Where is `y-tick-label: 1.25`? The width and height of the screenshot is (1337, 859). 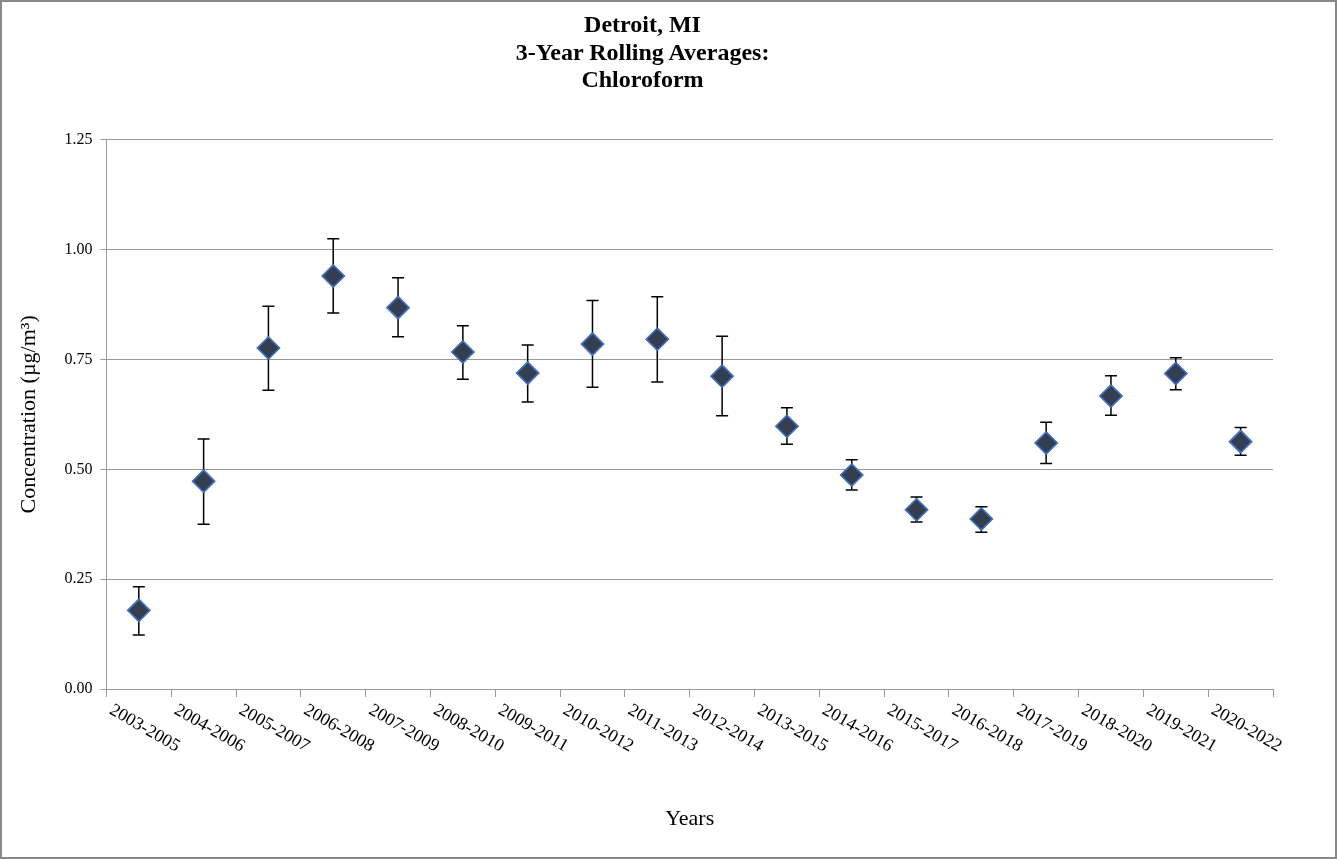 y-tick-label: 1.25 is located at coordinates (78, 138).